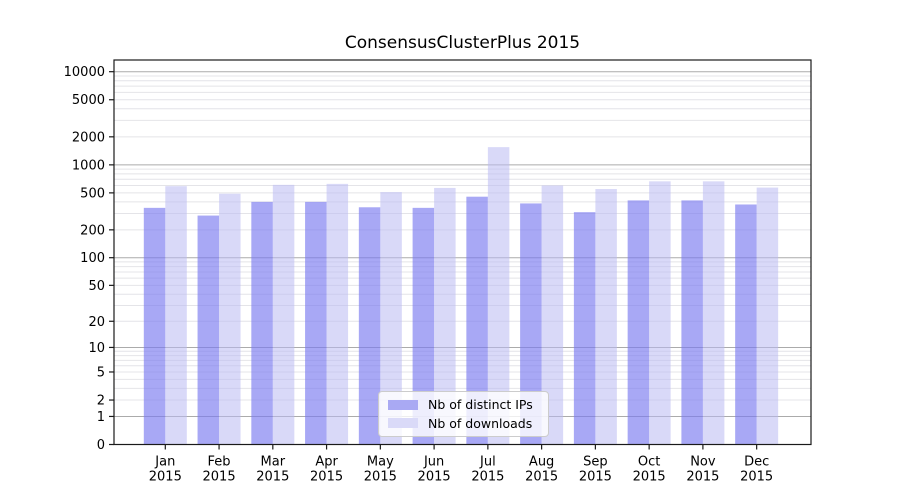  What do you see at coordinates (433, 462) in the screenshot?
I see `x-tick-label-month: Jun` at bounding box center [433, 462].